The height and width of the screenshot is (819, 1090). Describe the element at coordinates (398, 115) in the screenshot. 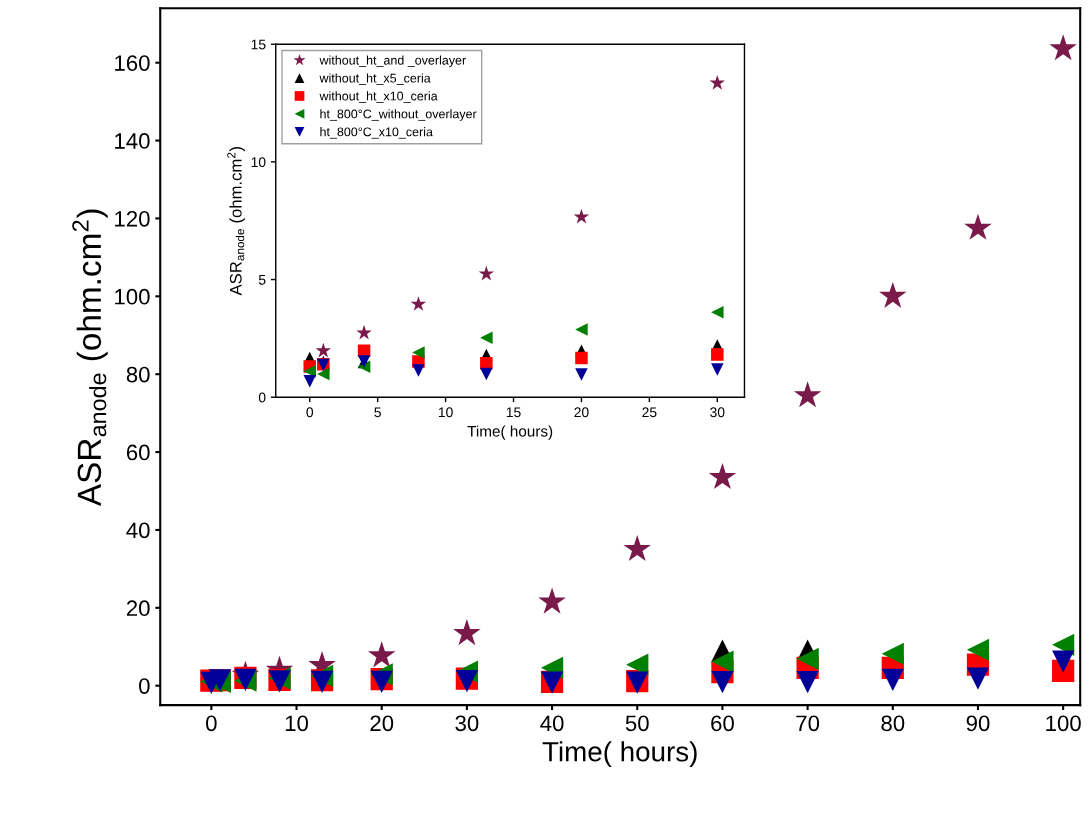

I see `legend-label: ht_800°C_without_overlayer` at that location.